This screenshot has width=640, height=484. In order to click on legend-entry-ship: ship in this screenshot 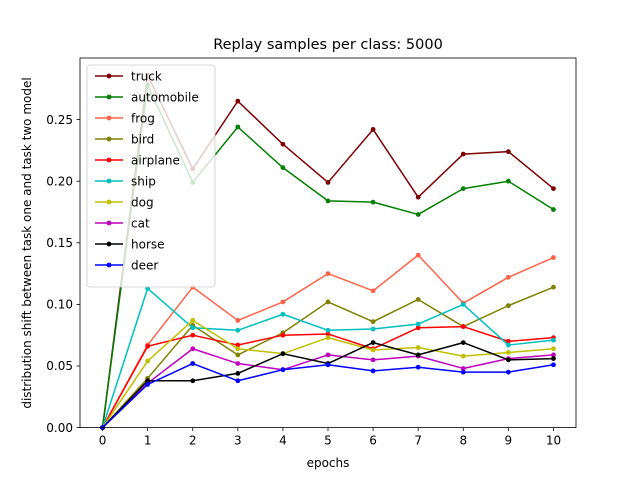, I will do `click(125, 182)`.